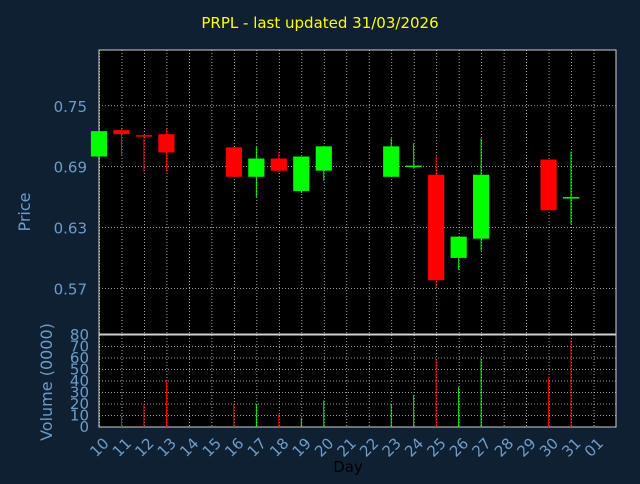 The image size is (640, 484). I want to click on volume-tick-label: 40, so click(79, 381).